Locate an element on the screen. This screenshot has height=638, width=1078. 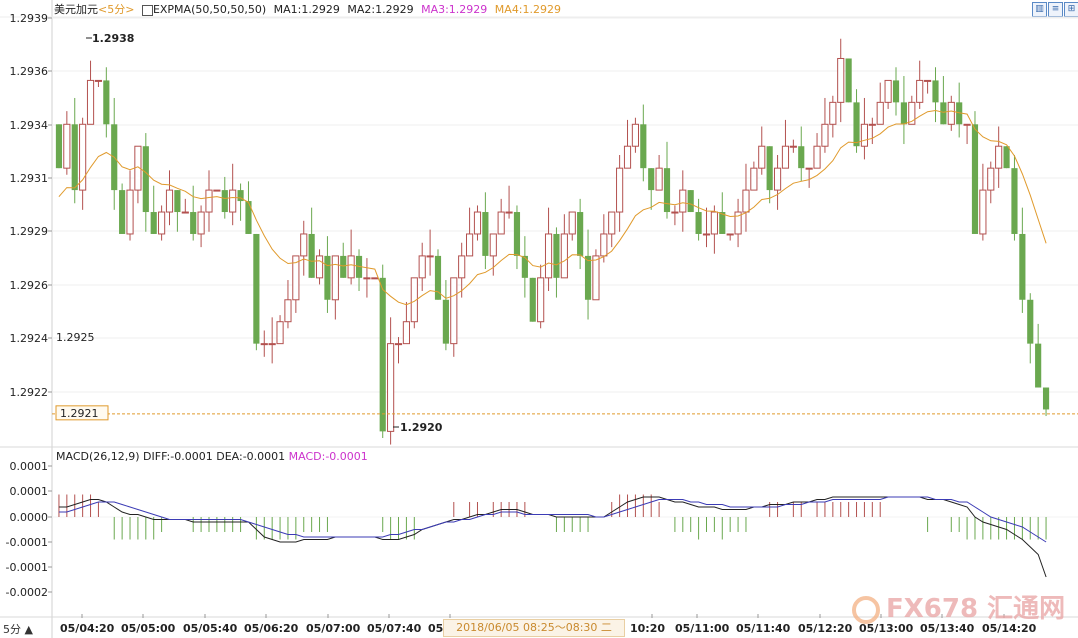
macd-tick-label: -0.0002 is located at coordinates (27, 592).